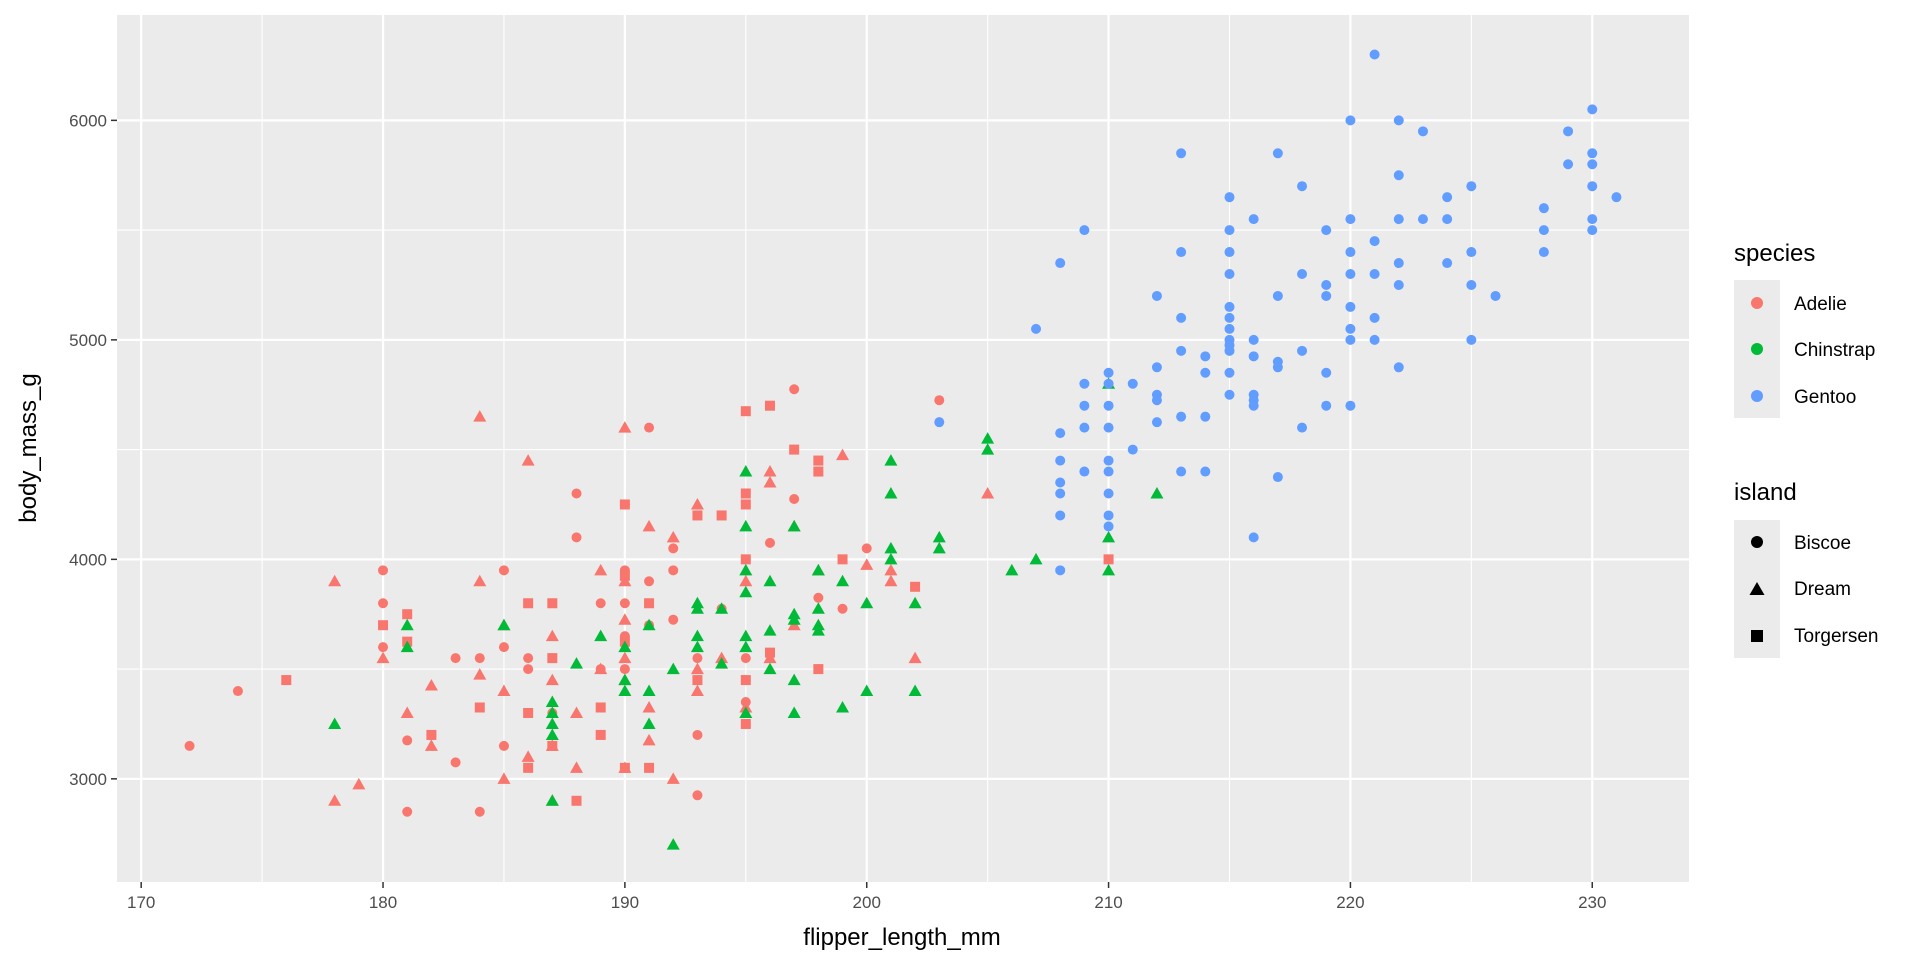  Describe the element at coordinates (1765, 492) in the screenshot. I see `legend-island-title: island` at that location.